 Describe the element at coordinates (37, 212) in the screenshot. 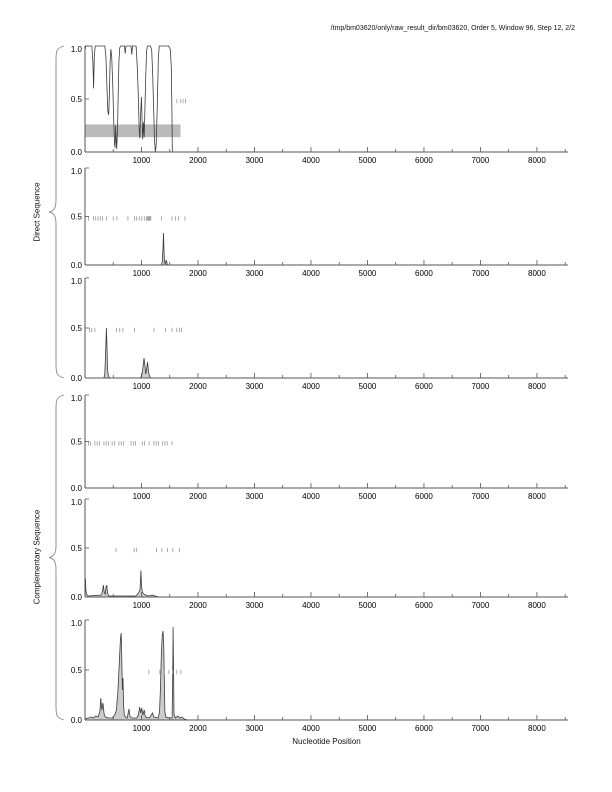

I see `direct-sequence-label: Direct Sequence` at that location.